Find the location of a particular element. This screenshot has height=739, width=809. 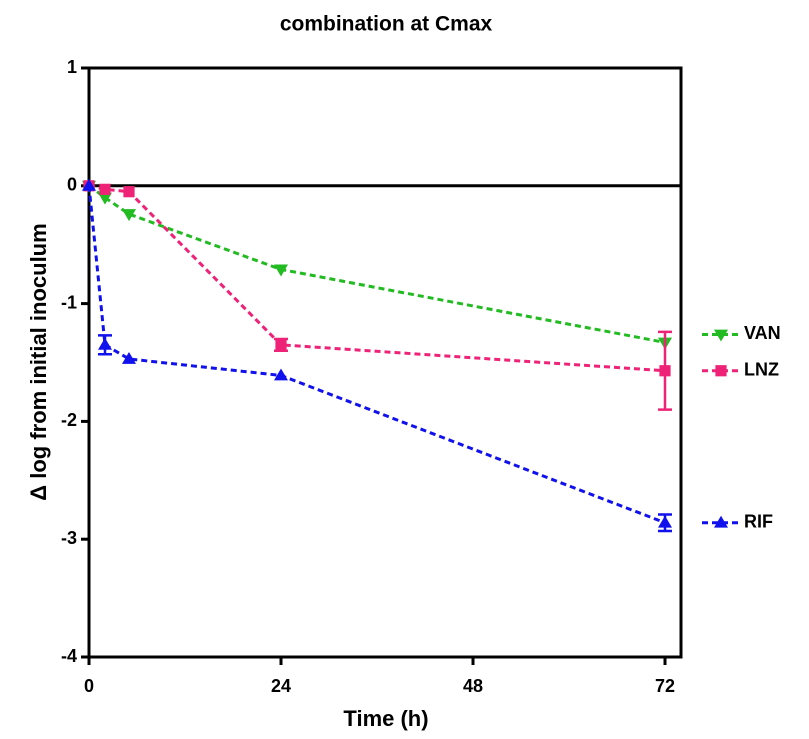

y-tick-label: -1 is located at coordinates (69, 302).